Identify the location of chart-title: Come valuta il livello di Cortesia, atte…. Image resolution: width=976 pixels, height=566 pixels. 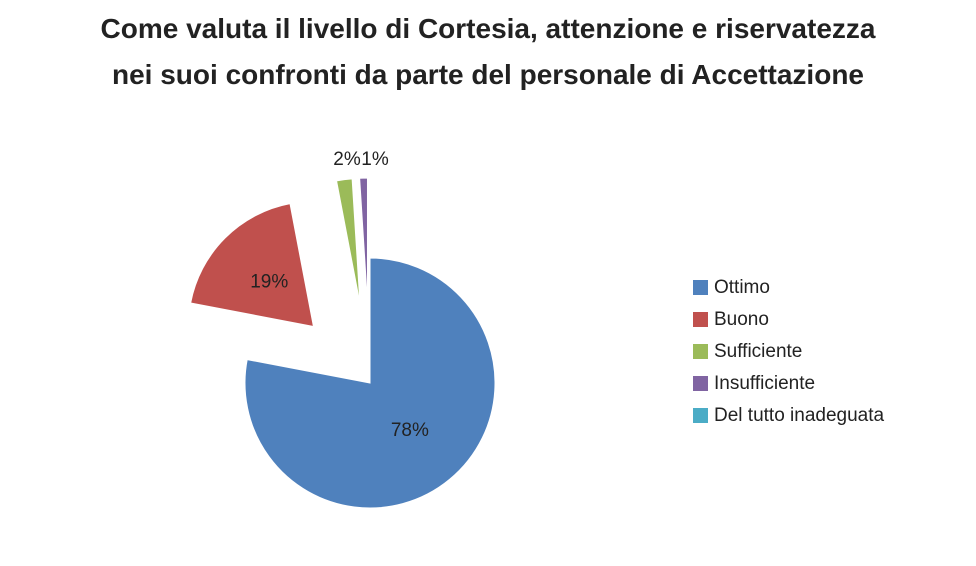
(488, 51).